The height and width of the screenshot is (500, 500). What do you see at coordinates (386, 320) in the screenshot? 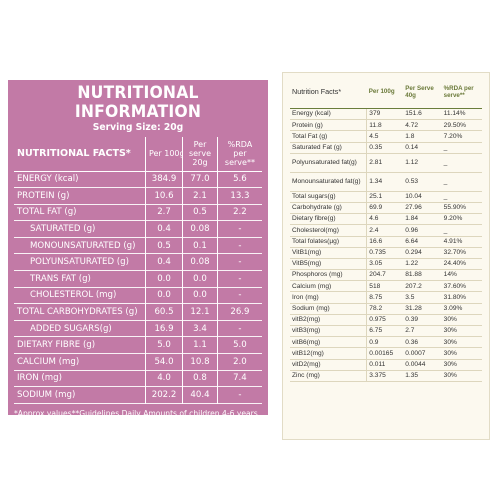
I see `table-row: vitB2(mg) 0.975 0.39 30%` at bounding box center [386, 320].